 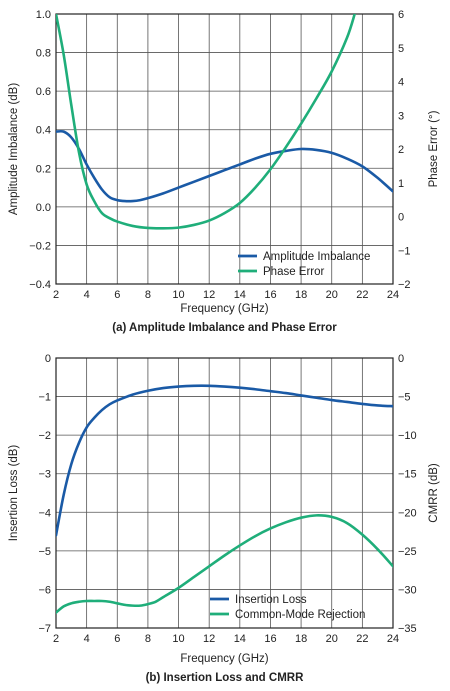 I want to click on series-line-amplitude-imbalance, so click(x=224, y=166).